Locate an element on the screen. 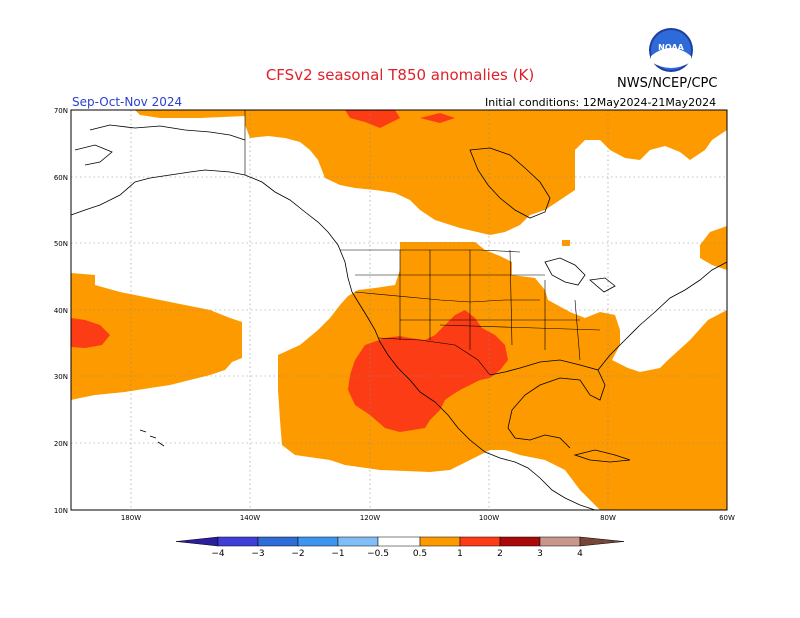  initial-conditions-label: Initial conditions: 12May2024-21May2024 is located at coordinates (601, 102).